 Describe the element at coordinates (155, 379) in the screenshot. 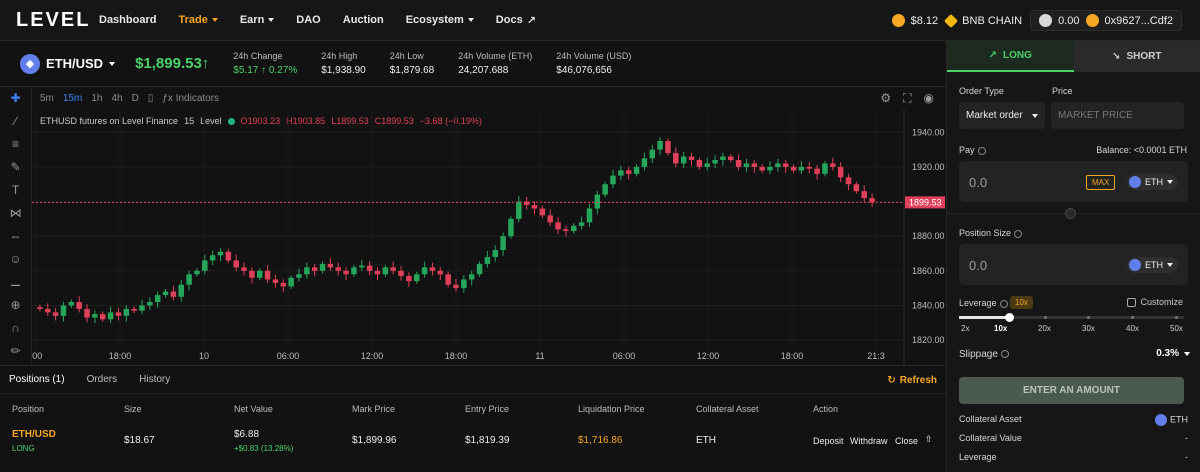

I see `tab-history: History` at that location.